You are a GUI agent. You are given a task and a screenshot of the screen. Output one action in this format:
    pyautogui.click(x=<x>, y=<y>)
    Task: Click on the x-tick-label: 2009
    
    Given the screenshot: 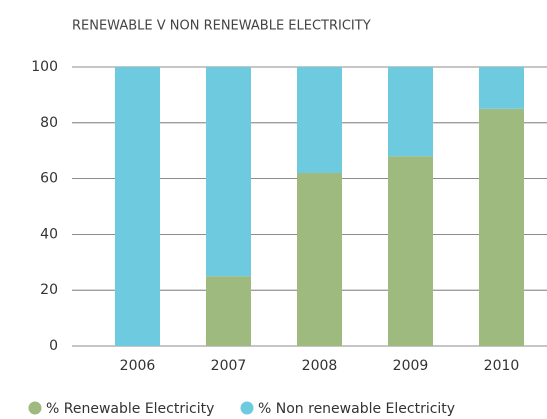 What is the action you would take?
    pyautogui.click(x=411, y=366)
    